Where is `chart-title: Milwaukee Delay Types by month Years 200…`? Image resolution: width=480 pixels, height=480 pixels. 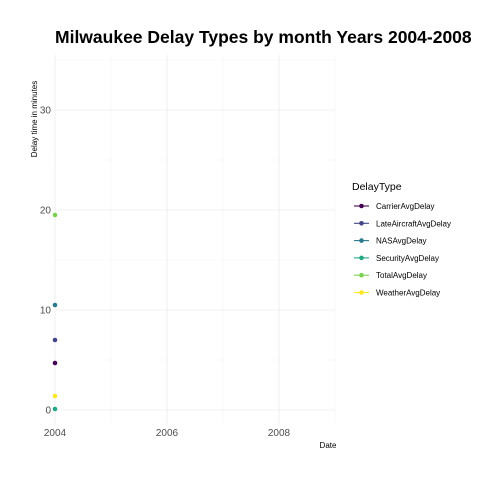 chart-title: Milwaukee Delay Types by month Years 200… is located at coordinates (263, 37).